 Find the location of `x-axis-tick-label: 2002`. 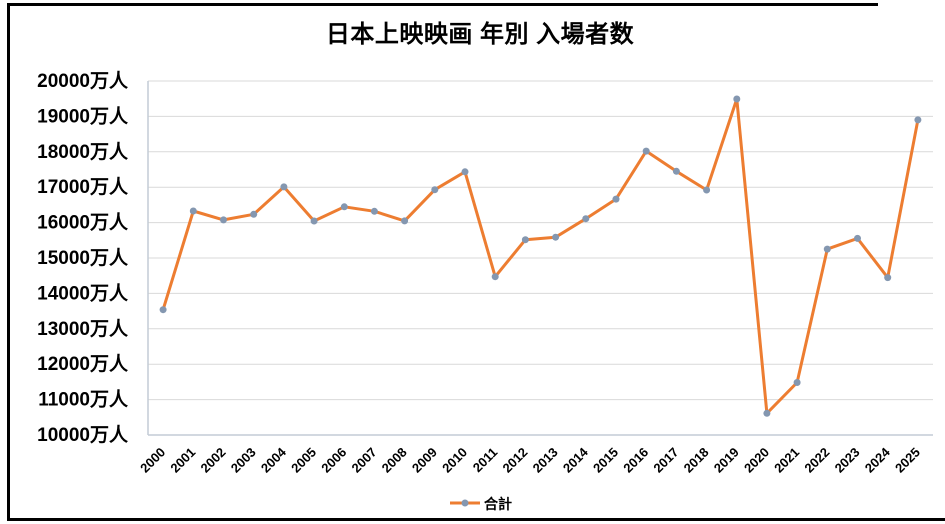

x-axis-tick-label: 2002 is located at coordinates (213, 460).